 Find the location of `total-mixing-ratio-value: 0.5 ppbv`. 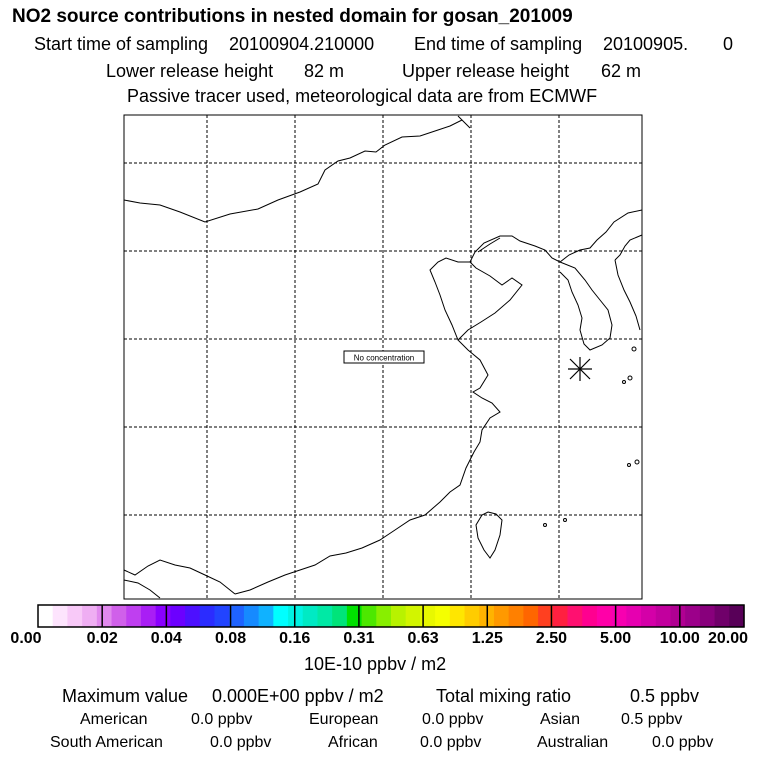

total-mixing-ratio-value: 0.5 ppbv is located at coordinates (665, 696).